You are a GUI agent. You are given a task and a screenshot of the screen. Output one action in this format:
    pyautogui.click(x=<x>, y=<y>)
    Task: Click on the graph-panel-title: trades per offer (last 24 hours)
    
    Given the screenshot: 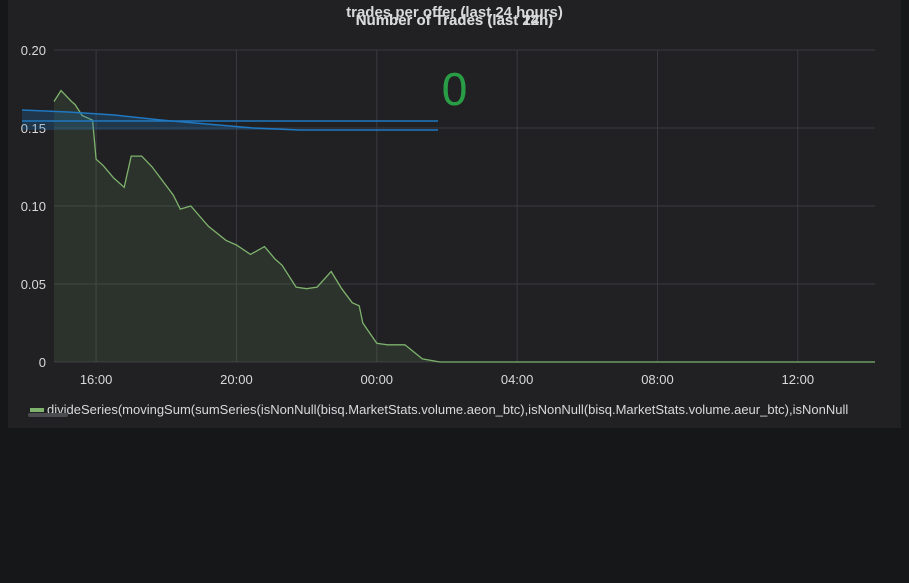 What is the action you would take?
    pyautogui.click(x=454, y=12)
    